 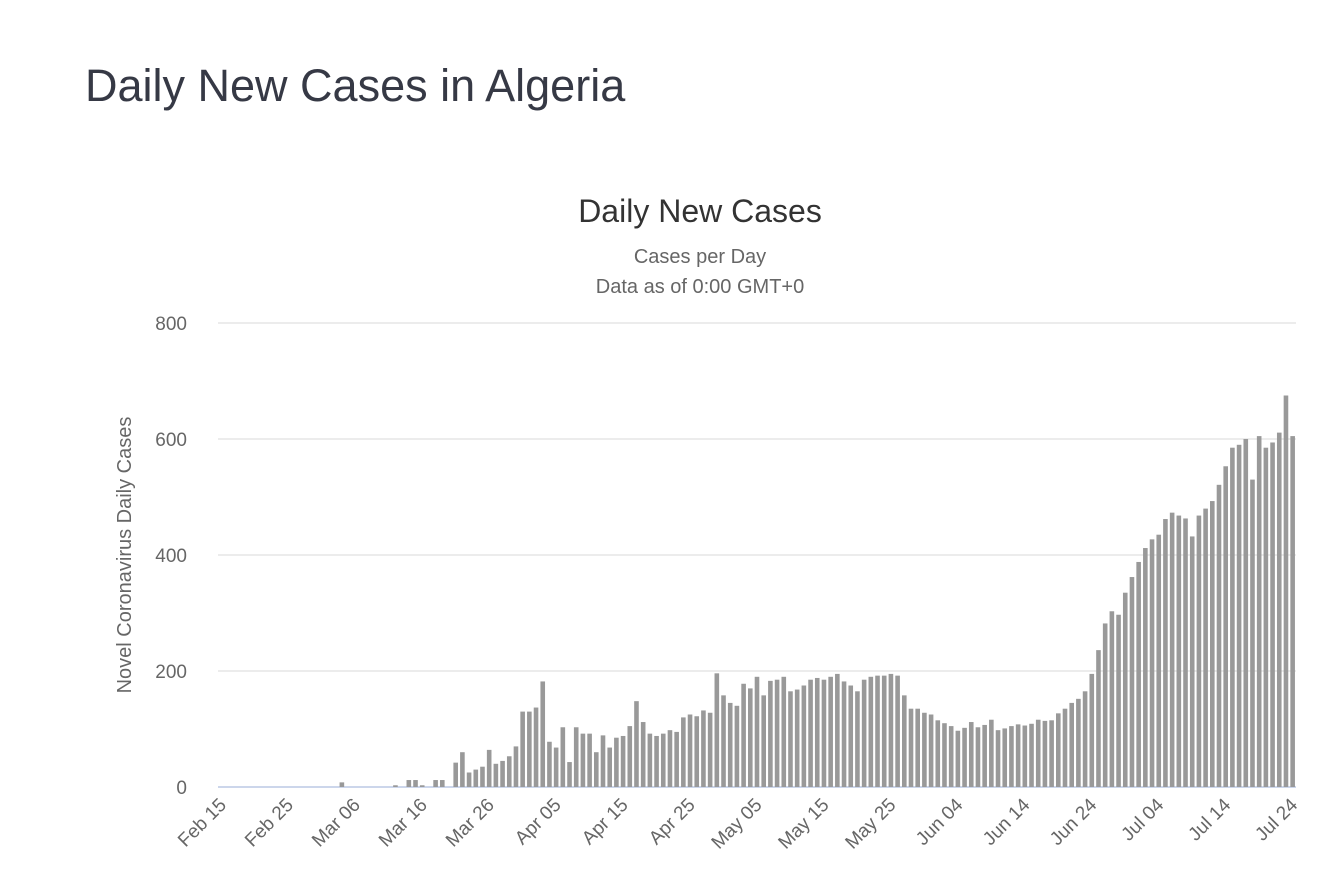 I want to click on page-title: Daily New Cases in Algeria, so click(x=355, y=85).